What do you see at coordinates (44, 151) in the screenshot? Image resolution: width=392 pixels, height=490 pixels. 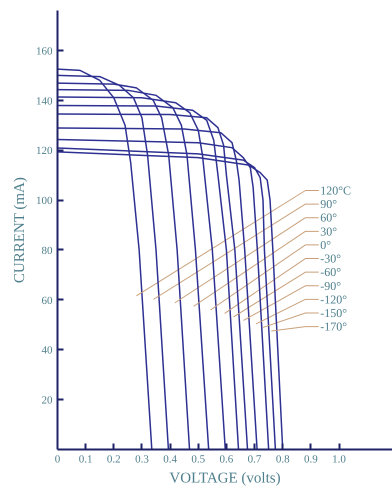 I see `y-tick-label: 120` at bounding box center [44, 151].